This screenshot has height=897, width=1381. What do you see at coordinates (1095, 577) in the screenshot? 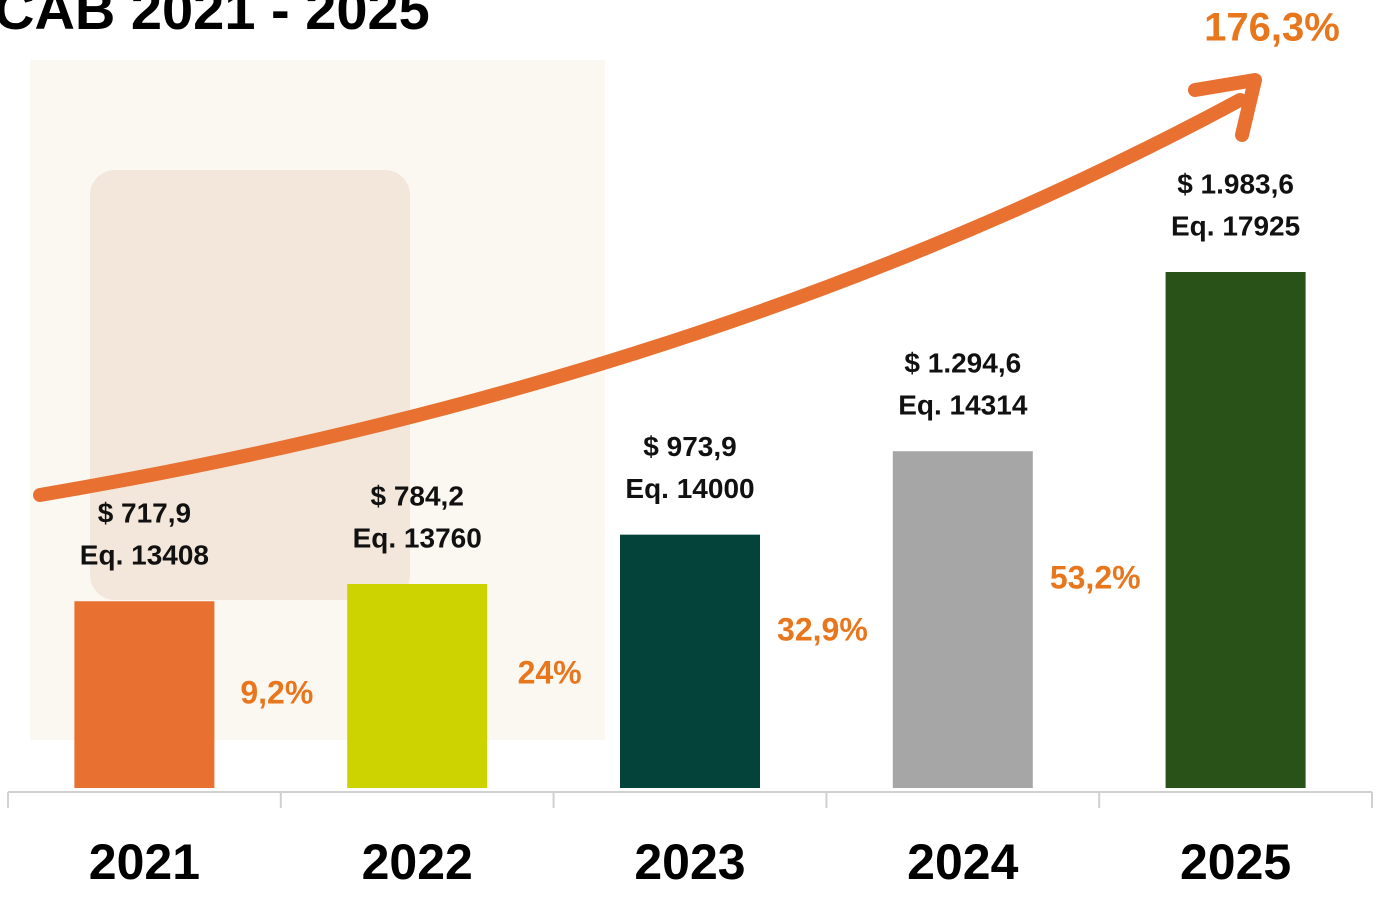
I see `growth-label: 53,2%` at bounding box center [1095, 577].